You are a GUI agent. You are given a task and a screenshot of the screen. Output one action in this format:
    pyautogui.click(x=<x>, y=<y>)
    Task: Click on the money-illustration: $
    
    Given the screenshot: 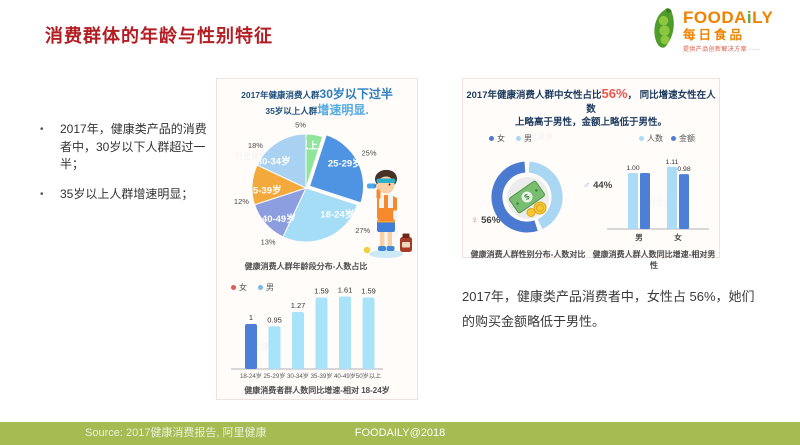 What is the action you would take?
    pyautogui.click(x=528, y=198)
    